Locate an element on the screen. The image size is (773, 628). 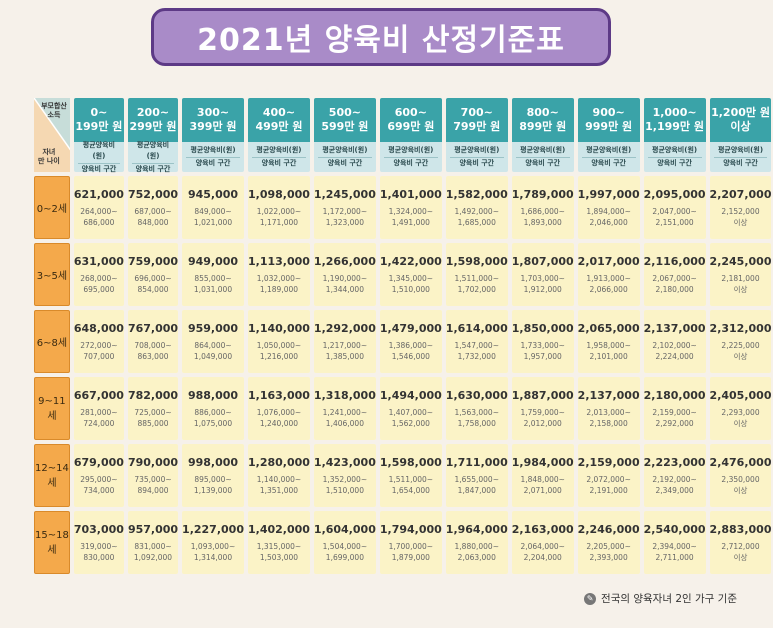
income-column-header: 700~ 799만 원 평균양육비(원) 양육비 구간 is located at coordinates (476, 135).